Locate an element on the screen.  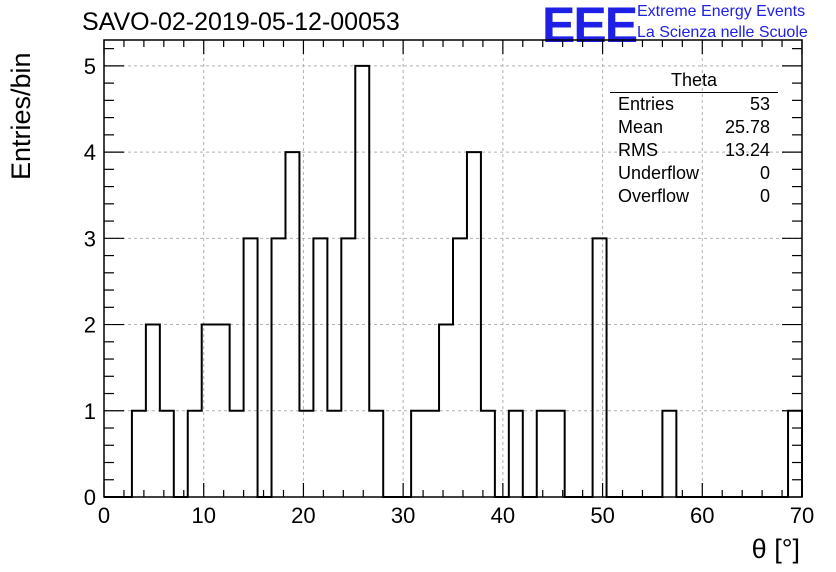
x-tick-label: 20 is located at coordinates (303, 515).